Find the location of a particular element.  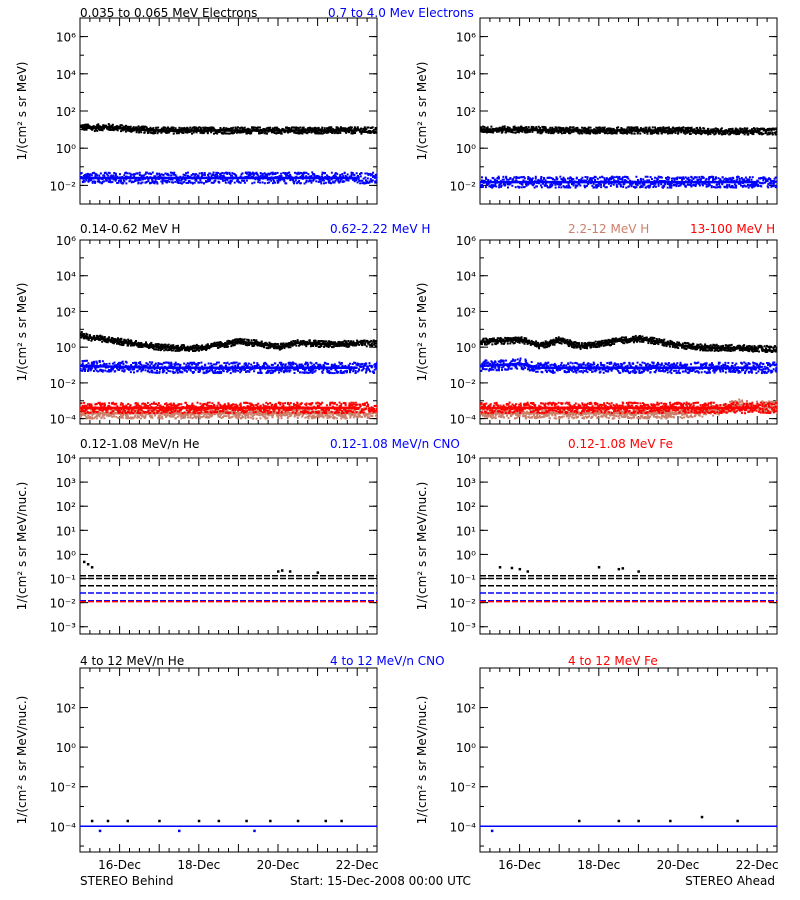

series-blue is located at coordinates (228, 367).